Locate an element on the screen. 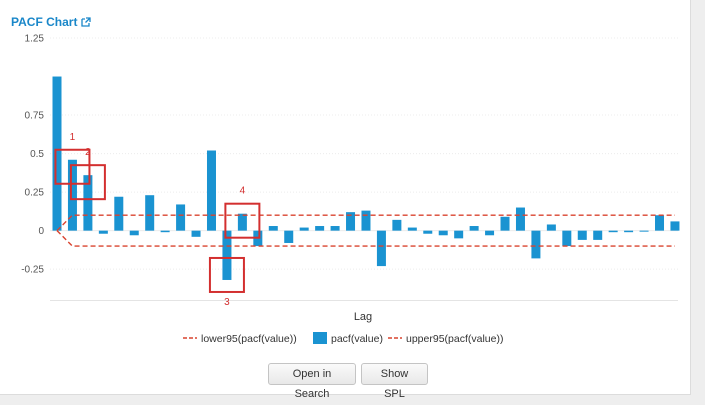 The height and width of the screenshot is (405, 705). upper95-line is located at coordinates (365, 223).